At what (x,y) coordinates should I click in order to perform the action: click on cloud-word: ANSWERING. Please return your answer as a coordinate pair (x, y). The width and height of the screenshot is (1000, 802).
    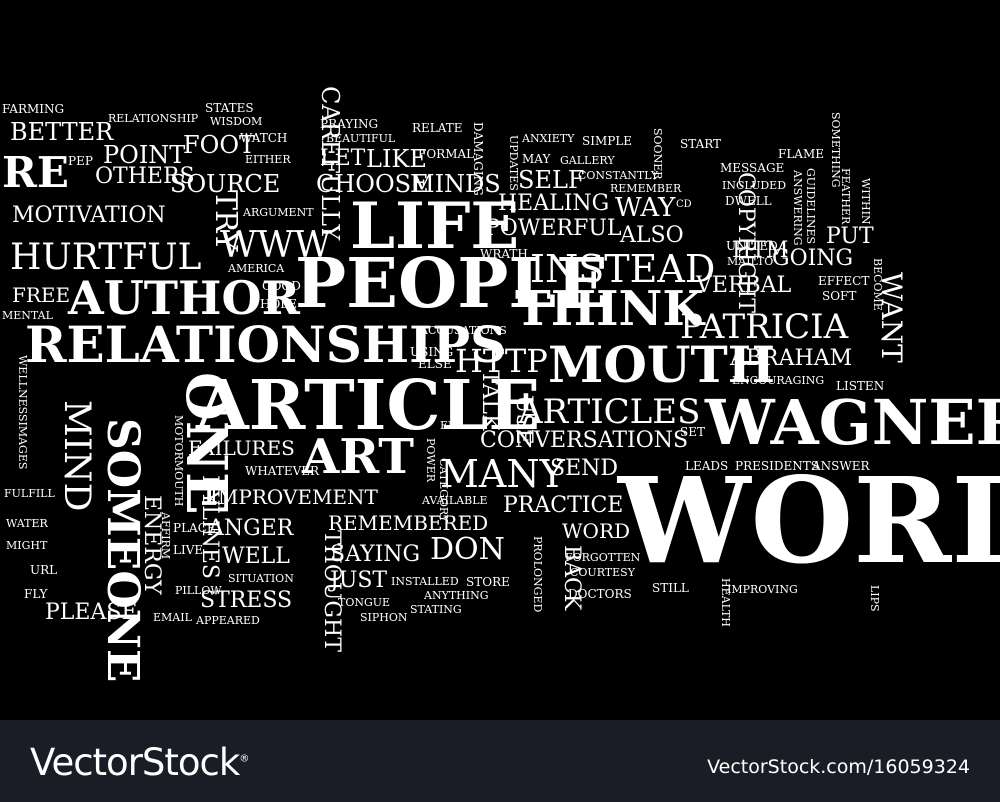
    Looking at the image, I should click on (797, 208).